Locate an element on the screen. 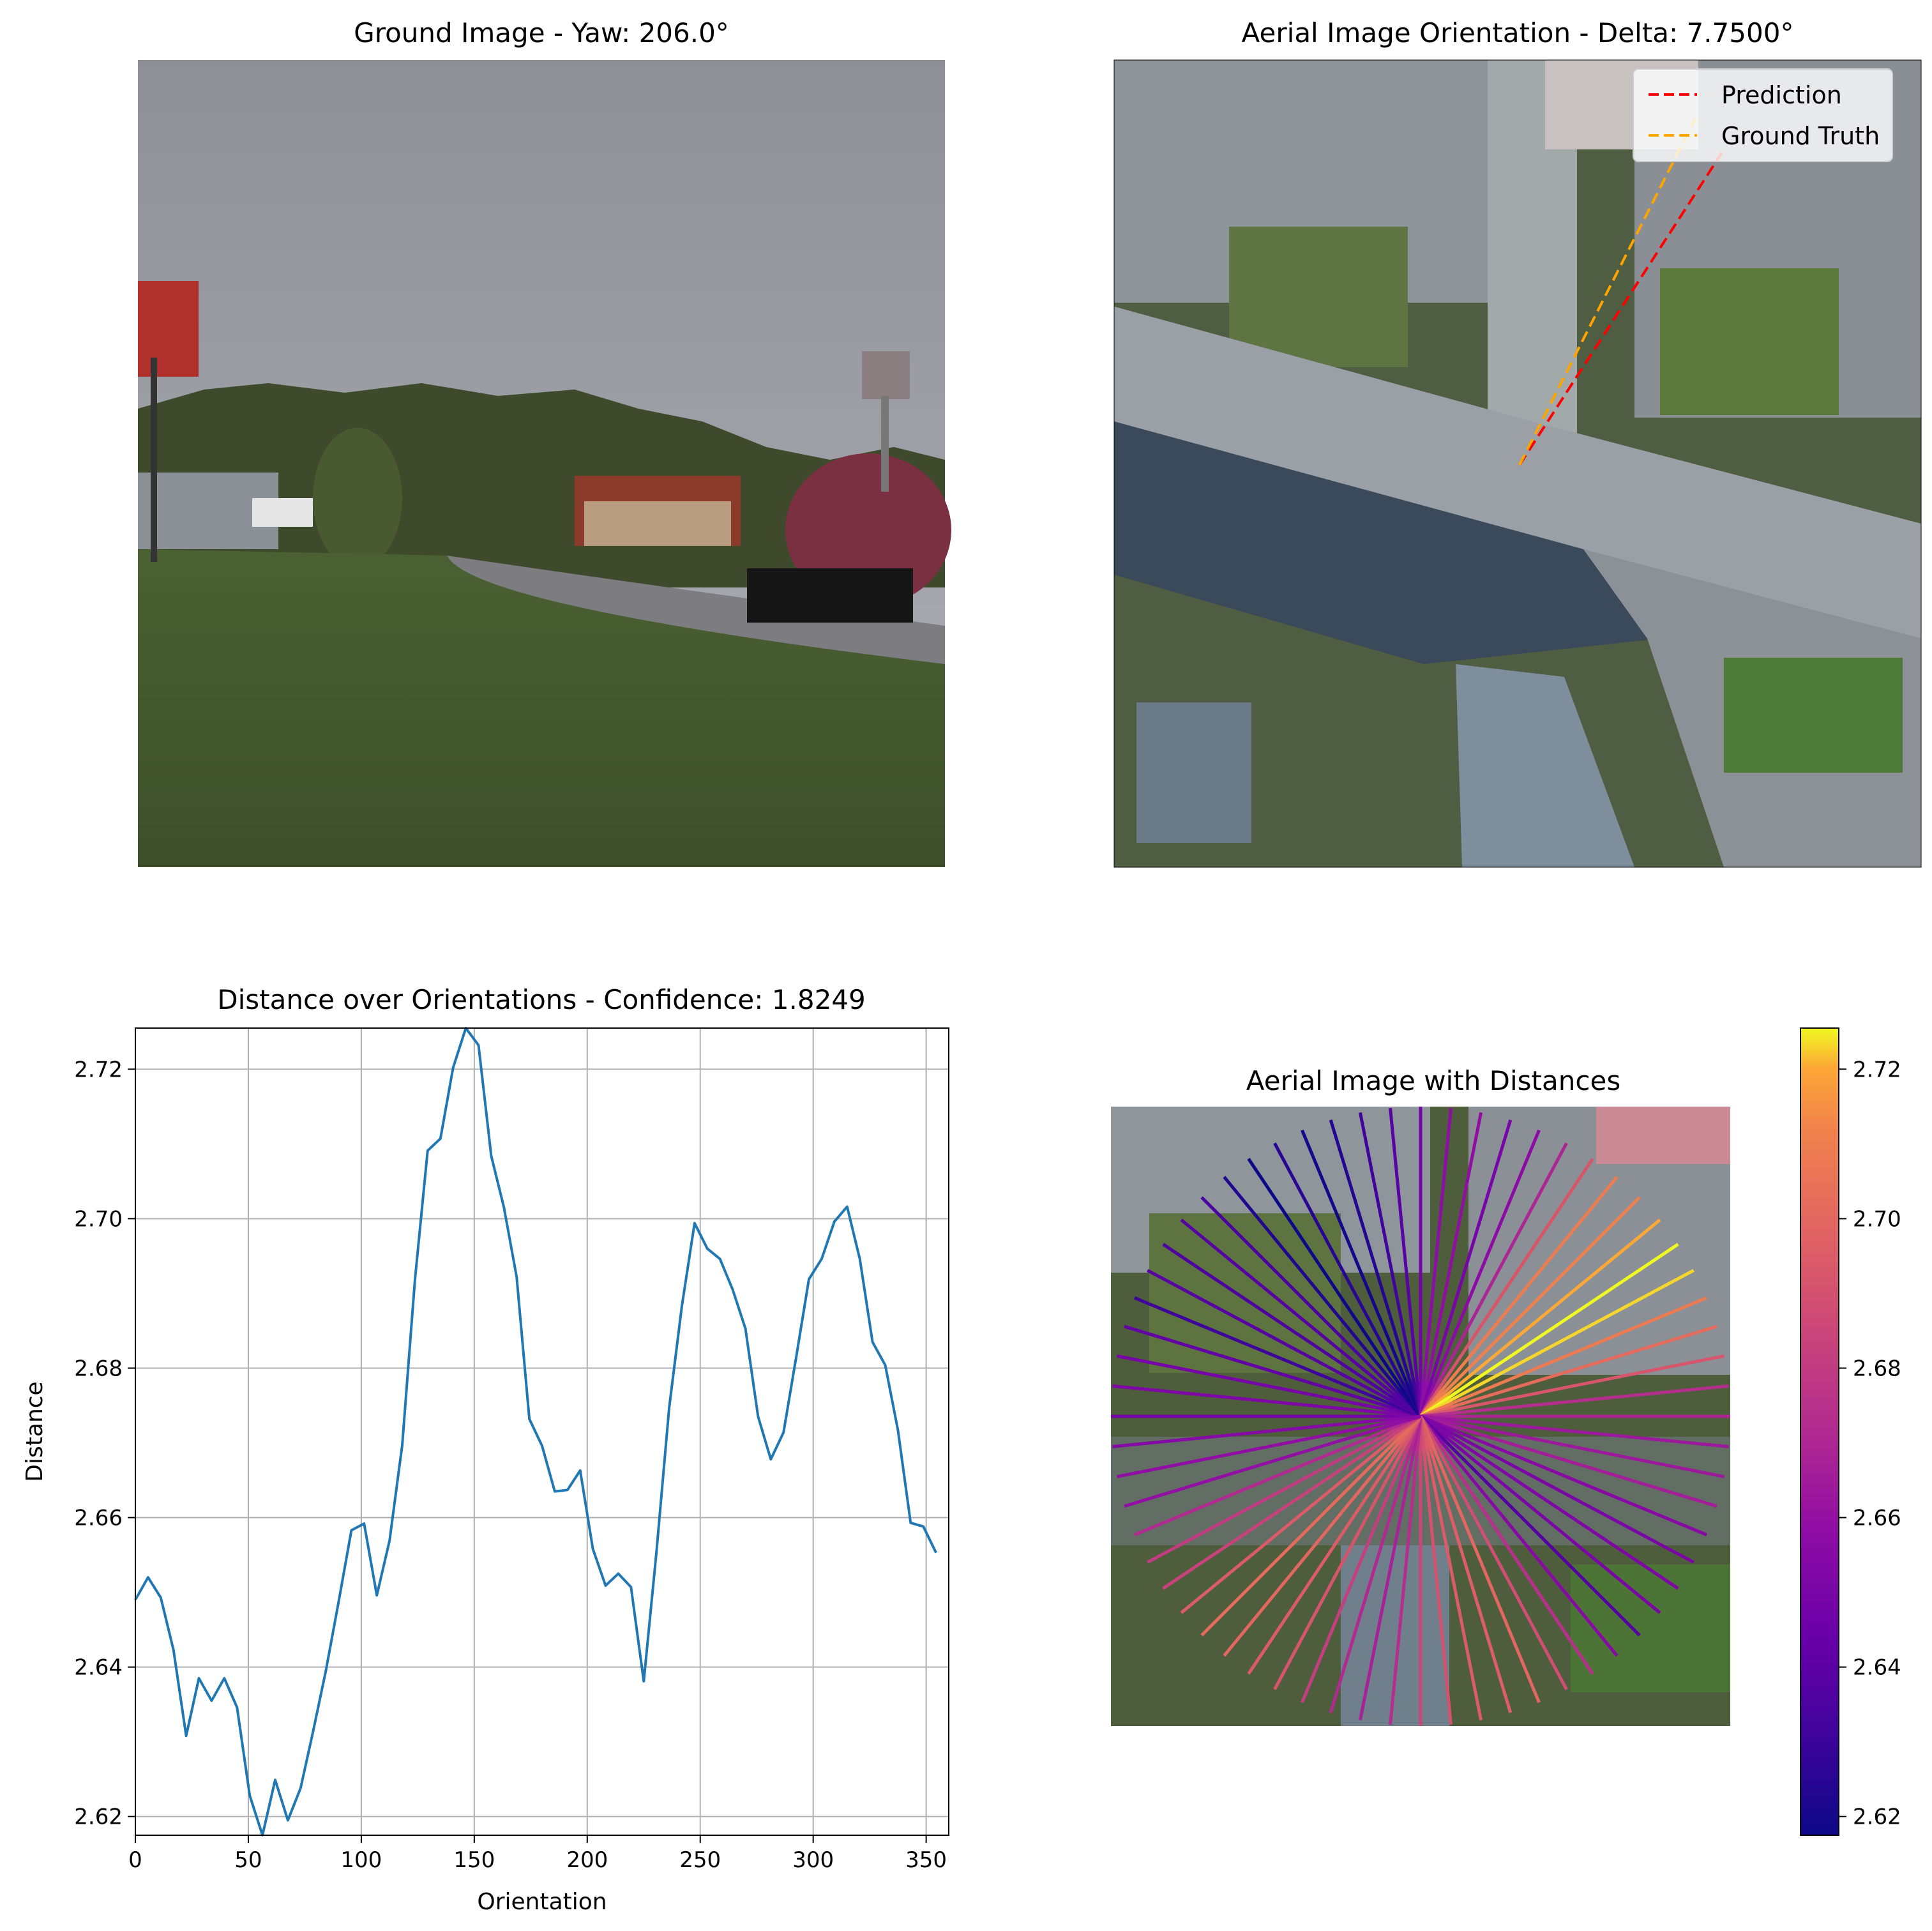 The image size is (1932, 1931). colorbar: 2.62 2.64 2.66 2.68 2.70 2.72 is located at coordinates (1850, 1431).